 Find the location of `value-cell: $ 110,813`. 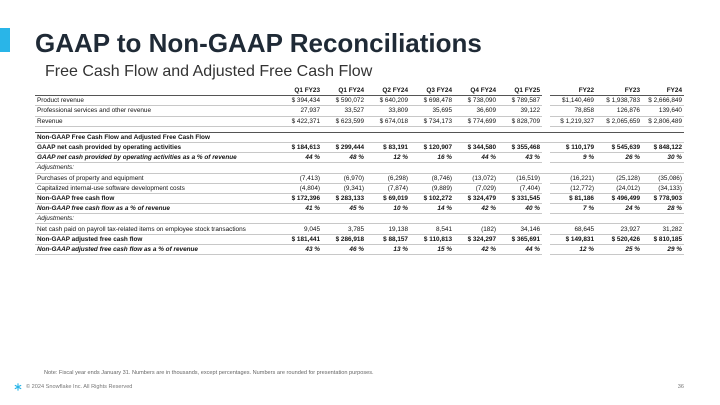

value-cell: $ 110,813 is located at coordinates (432, 239).